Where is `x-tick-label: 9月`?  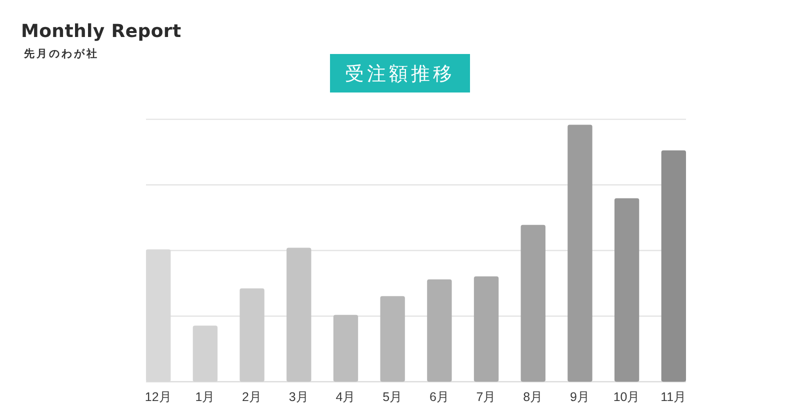 x-tick-label: 9月 is located at coordinates (580, 397).